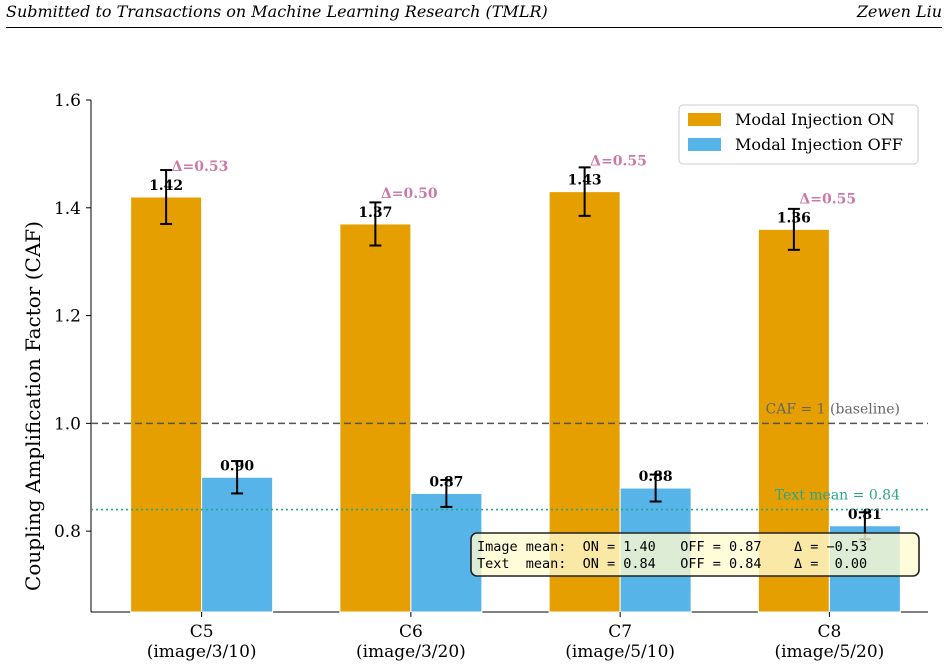 This screenshot has height=668, width=948. I want to click on y-tick-label: 0.8, so click(67, 532).